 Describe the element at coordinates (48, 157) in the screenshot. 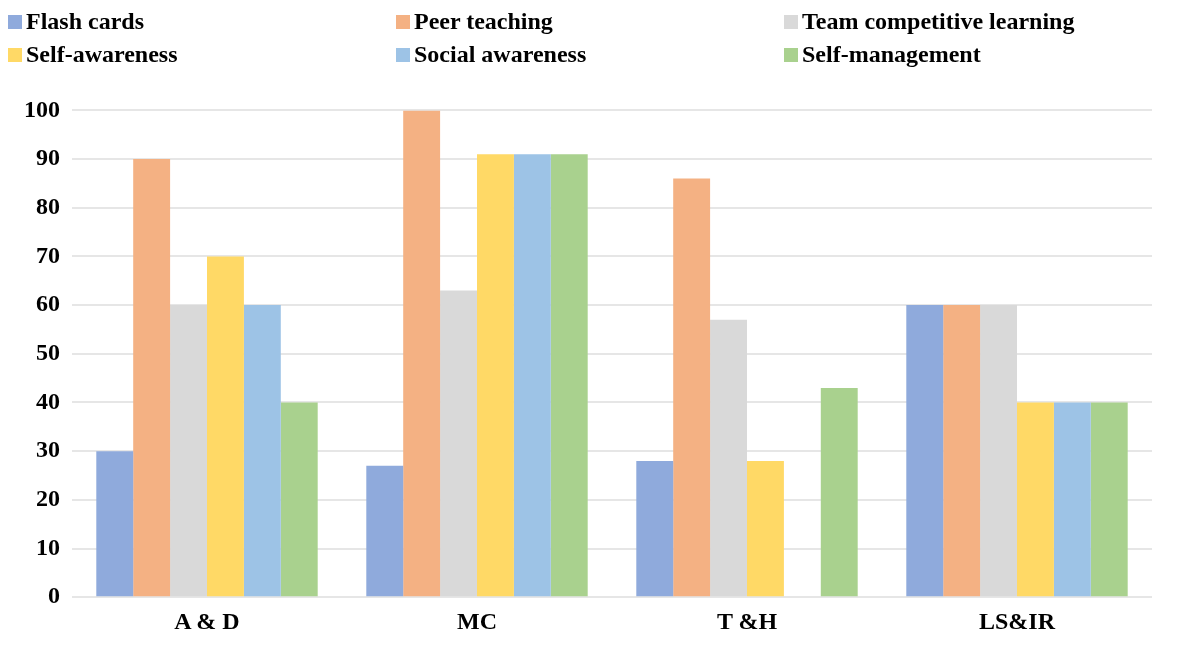

I see `y-tick-label: 90` at that location.